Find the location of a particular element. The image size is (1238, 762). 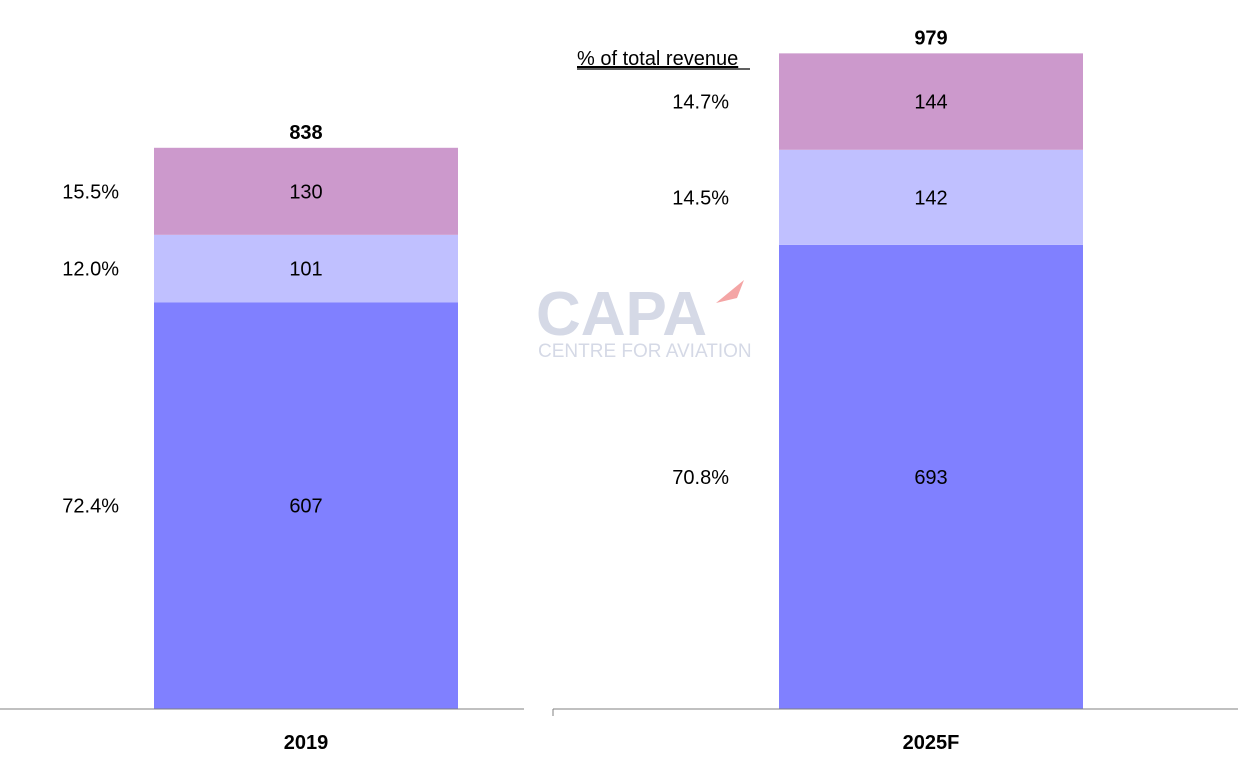

value-label-2025F-2: 144 is located at coordinates (930, 103).